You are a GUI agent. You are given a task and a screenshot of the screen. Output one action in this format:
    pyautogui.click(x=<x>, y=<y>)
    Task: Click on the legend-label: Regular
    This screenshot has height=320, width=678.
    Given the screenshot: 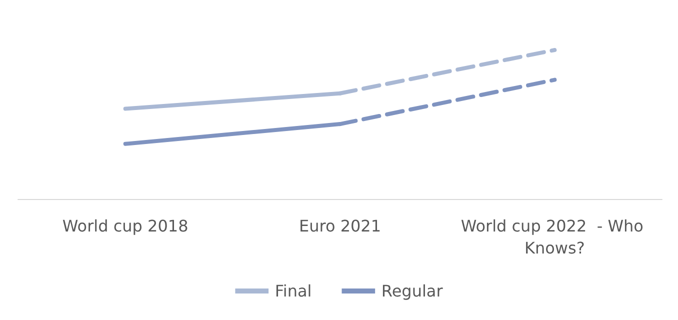 What is the action you would take?
    pyautogui.click(x=412, y=291)
    